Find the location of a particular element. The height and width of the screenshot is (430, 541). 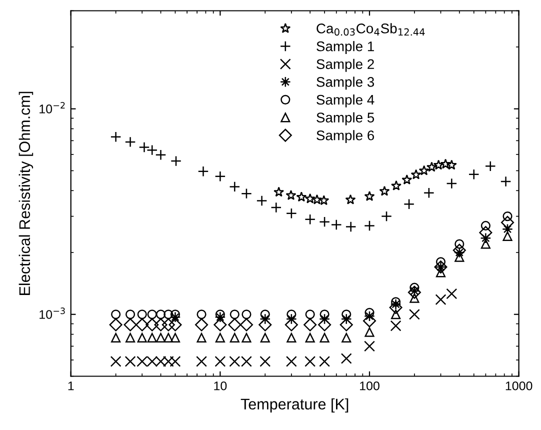

x-tick-label: 10 is located at coordinates (220, 385).